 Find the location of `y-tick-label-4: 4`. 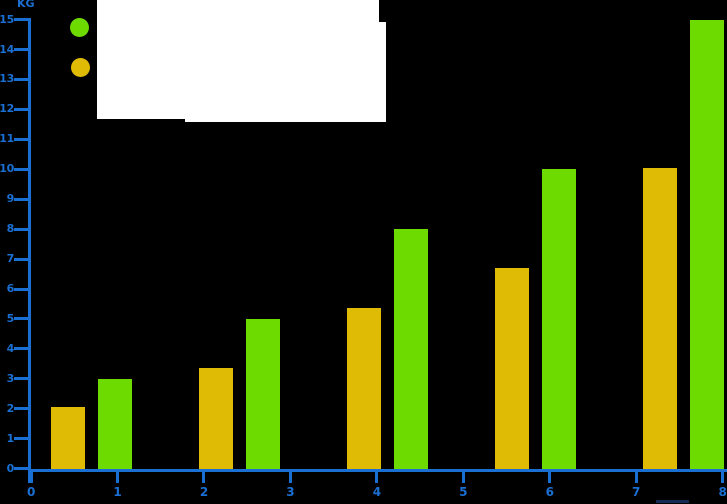

y-tick-label-4: 4 is located at coordinates (10, 348).